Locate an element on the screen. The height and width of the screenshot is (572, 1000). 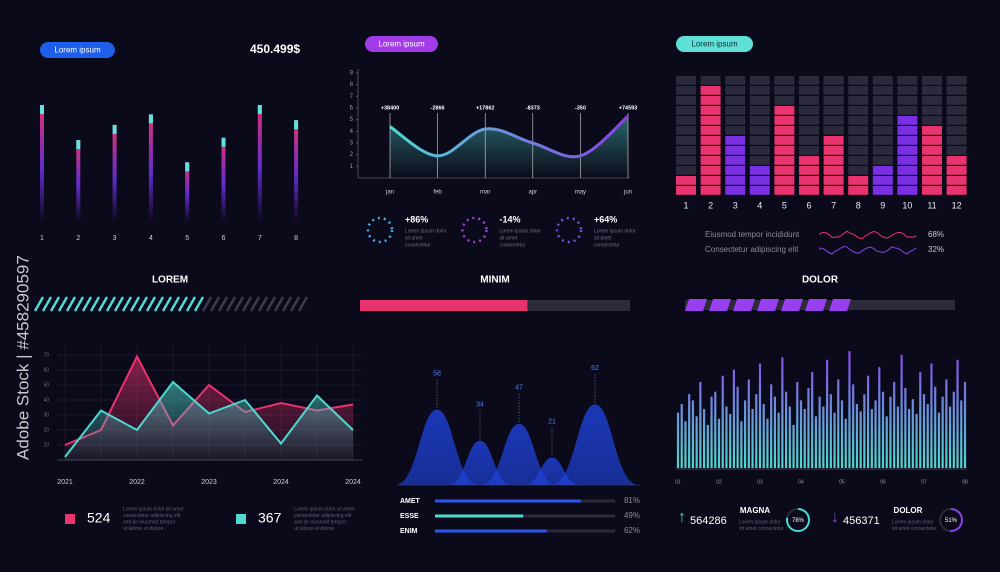
segment is located at coordinates (840, 305).